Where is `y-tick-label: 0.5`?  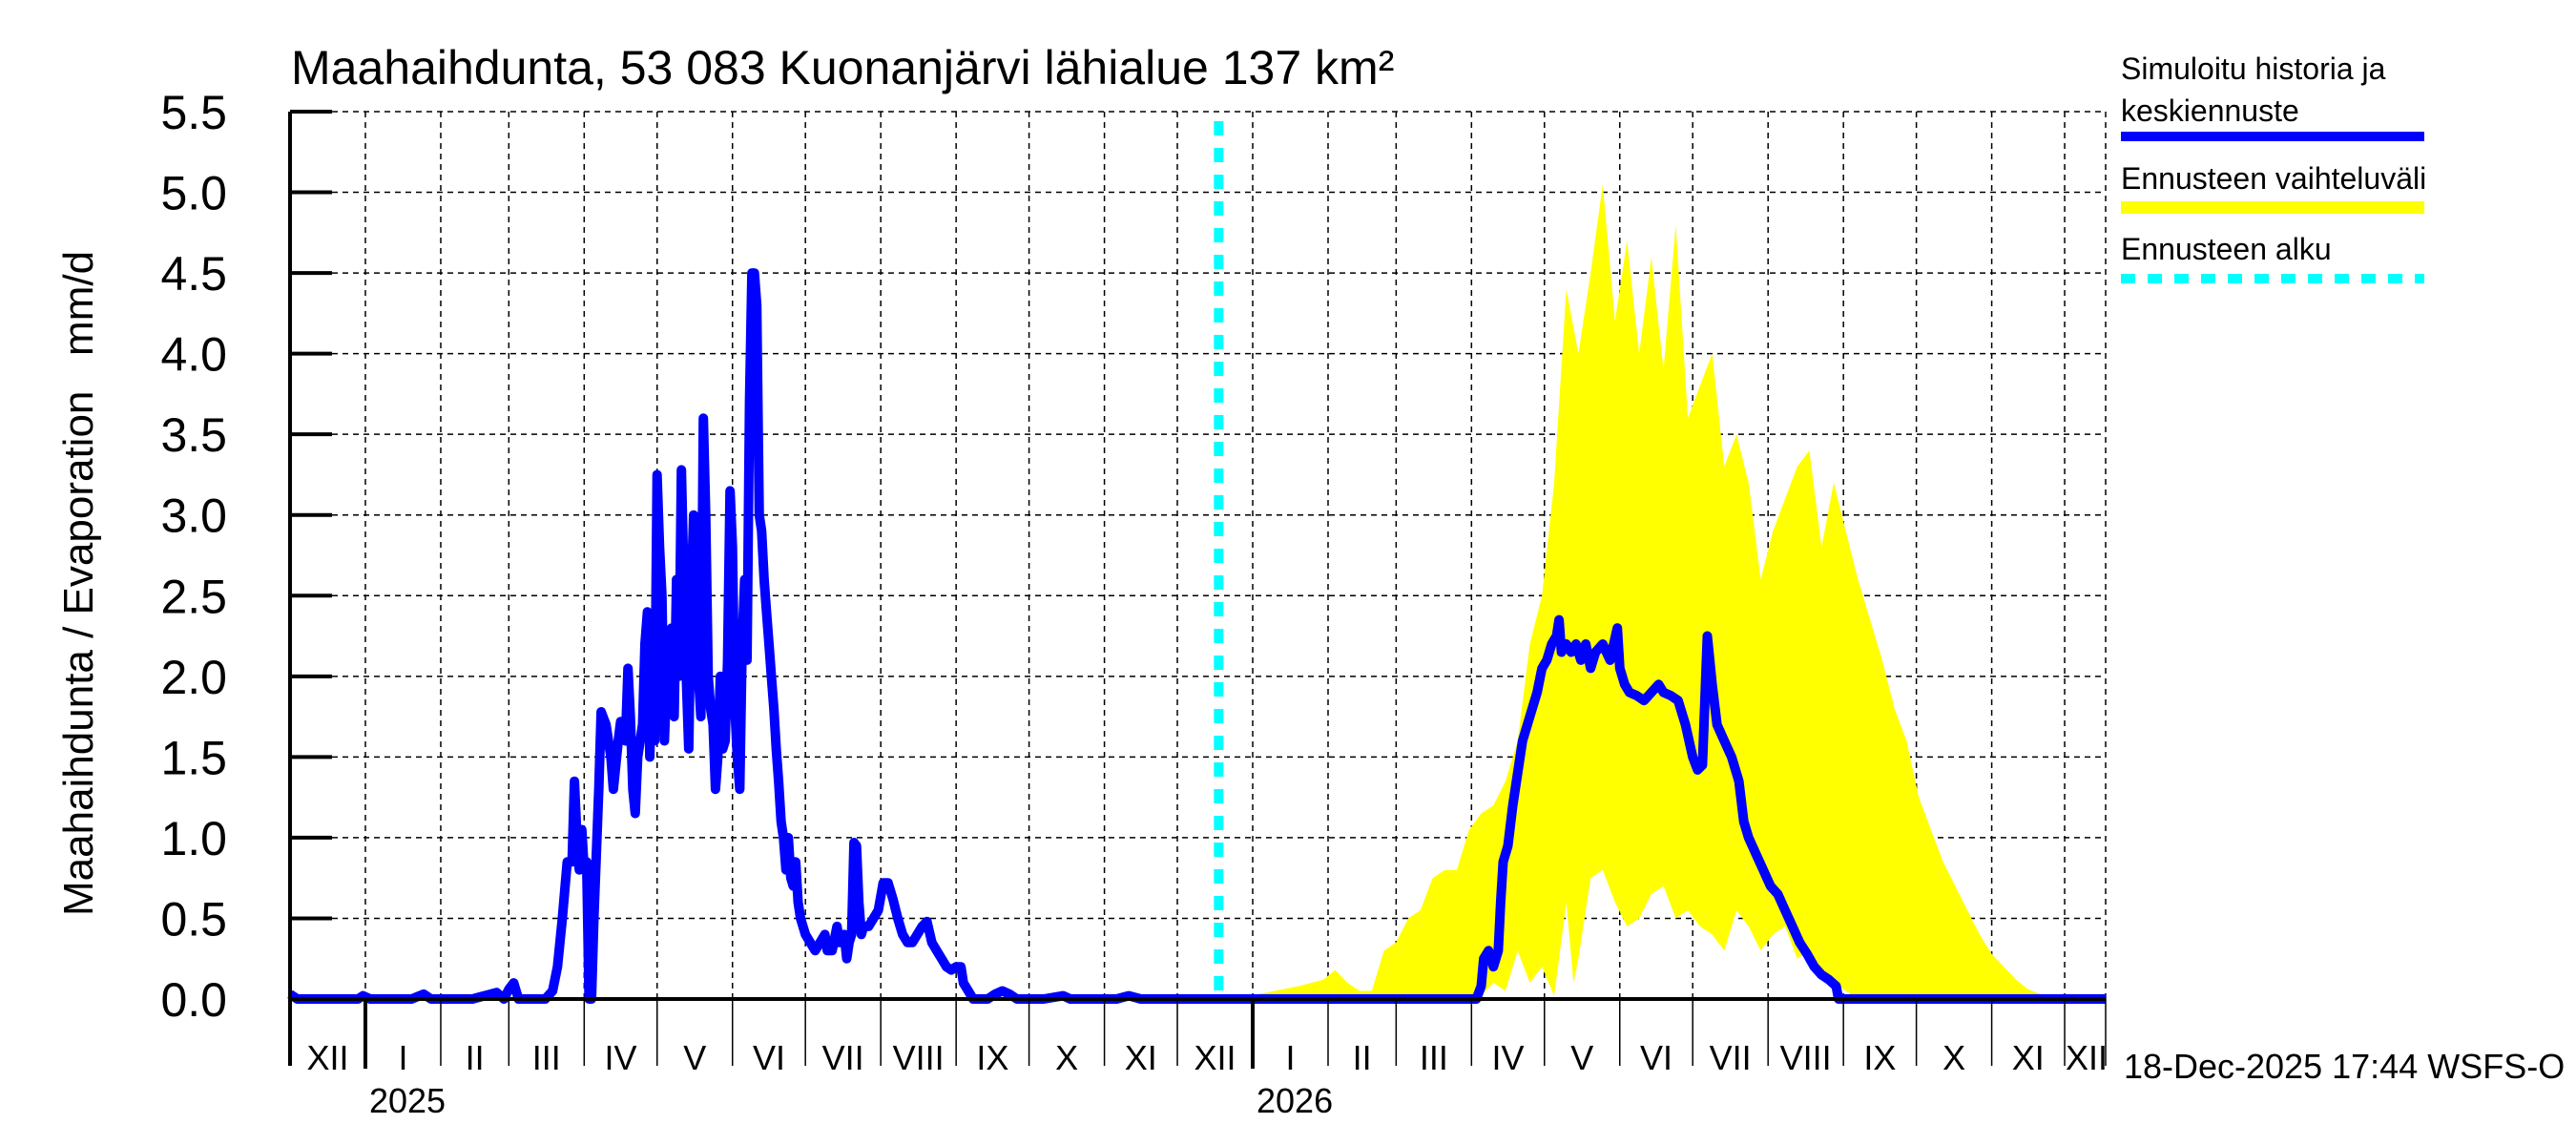
y-tick-label: 0.5 is located at coordinates (193, 919).